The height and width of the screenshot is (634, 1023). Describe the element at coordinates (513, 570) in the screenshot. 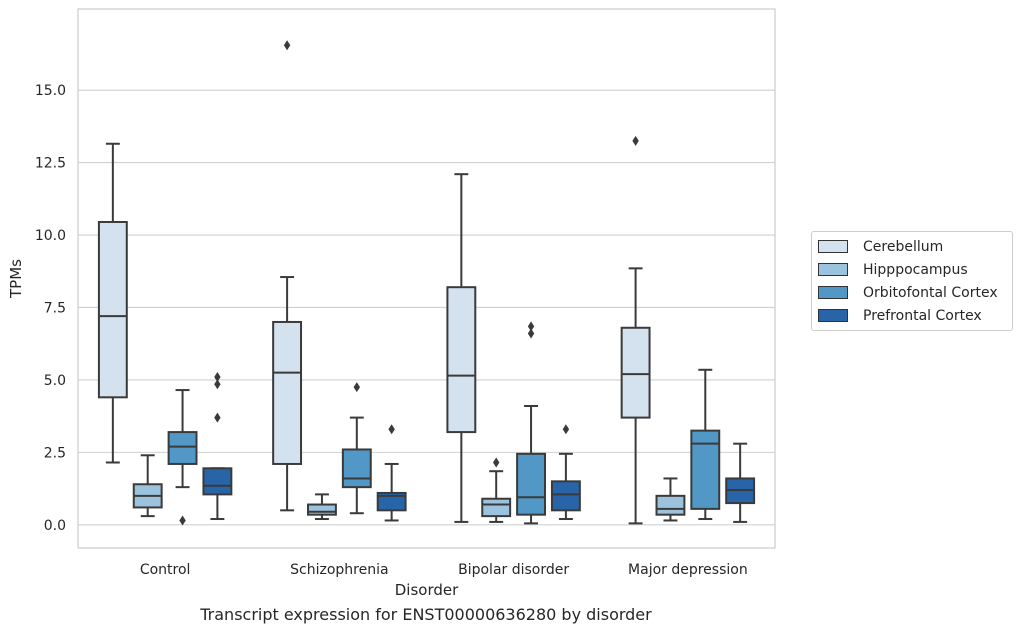

I see `x-tick-label-bipolar-disorder: Bipolar disorder` at that location.